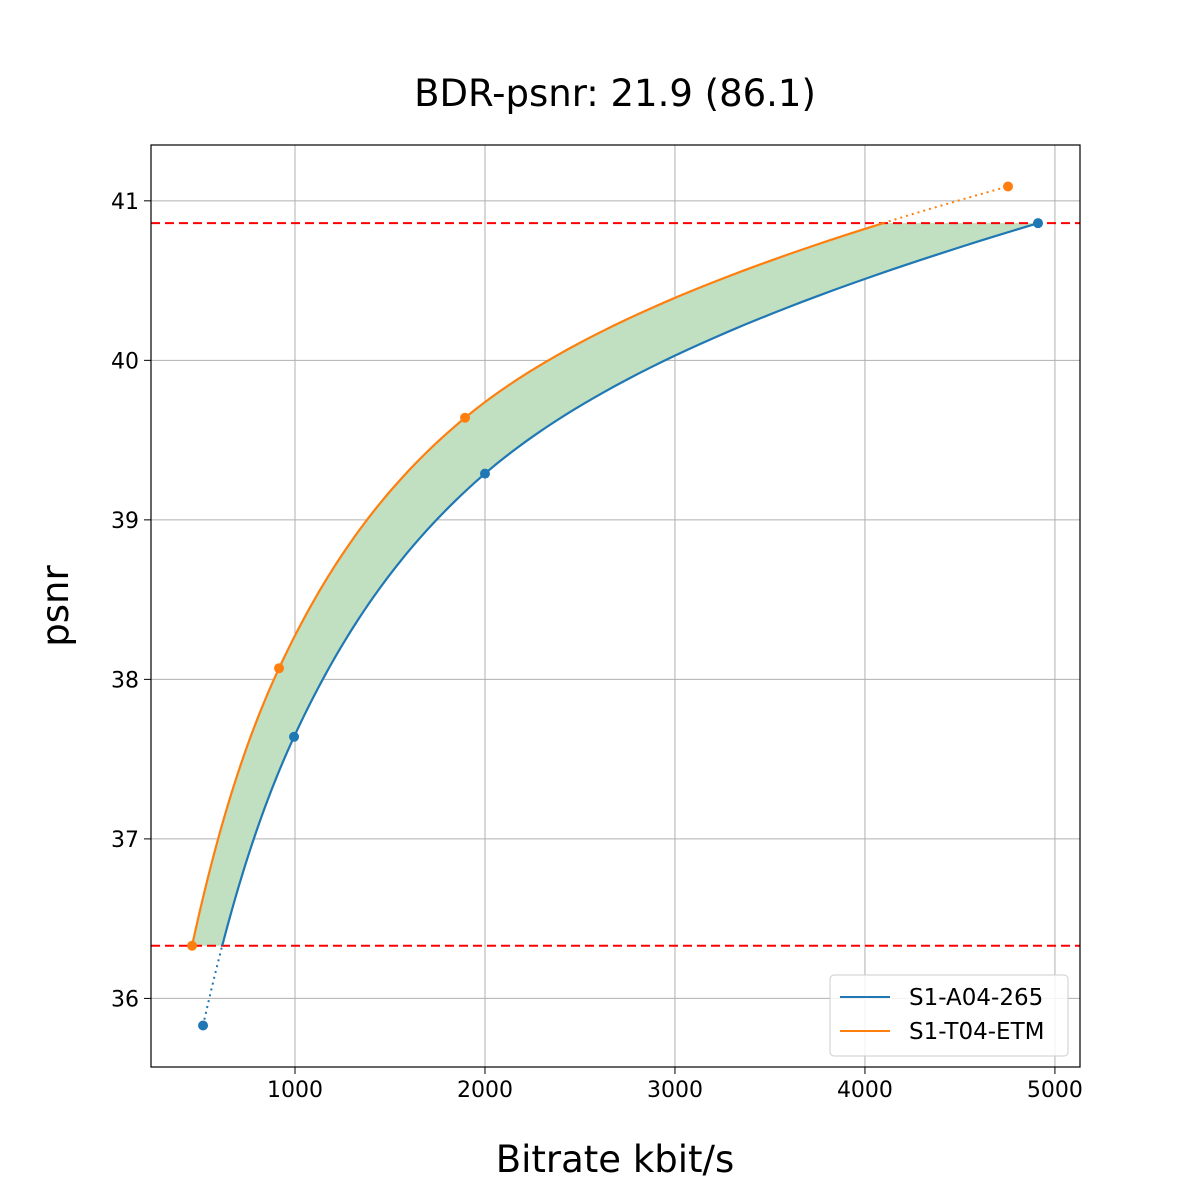 This screenshot has width=1200, height=1200. I want to click on y-tick-label: 38, so click(125, 680).